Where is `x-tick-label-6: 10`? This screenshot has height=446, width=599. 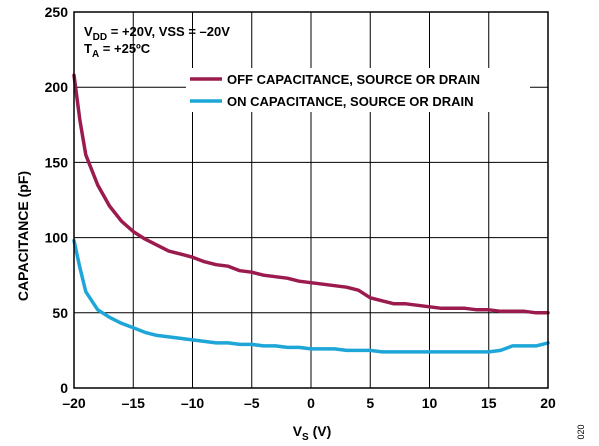
x-tick-label-6: 10 is located at coordinates (430, 403).